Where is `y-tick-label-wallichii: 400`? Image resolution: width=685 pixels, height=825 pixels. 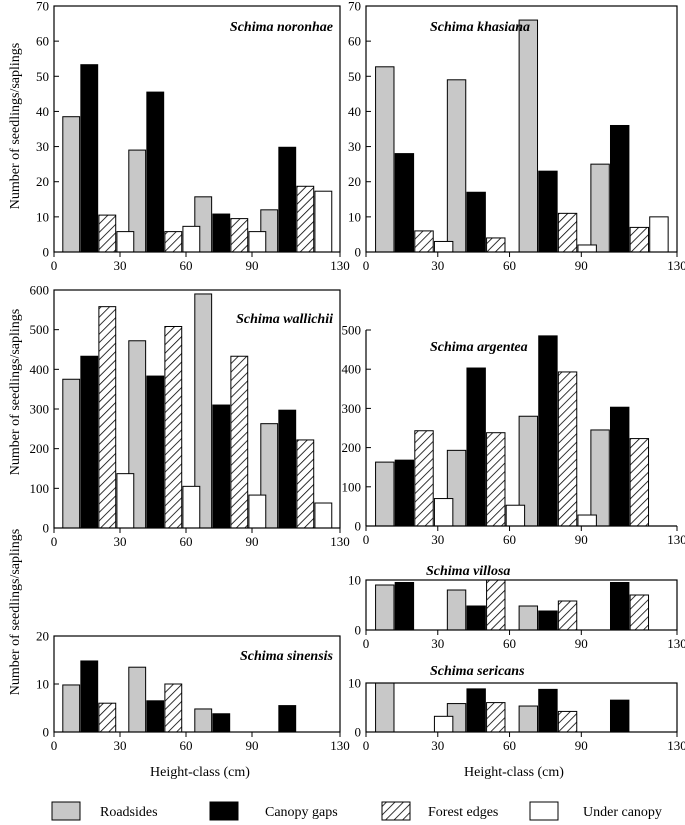 y-tick-label-wallichii: 400 is located at coordinates (40, 369).